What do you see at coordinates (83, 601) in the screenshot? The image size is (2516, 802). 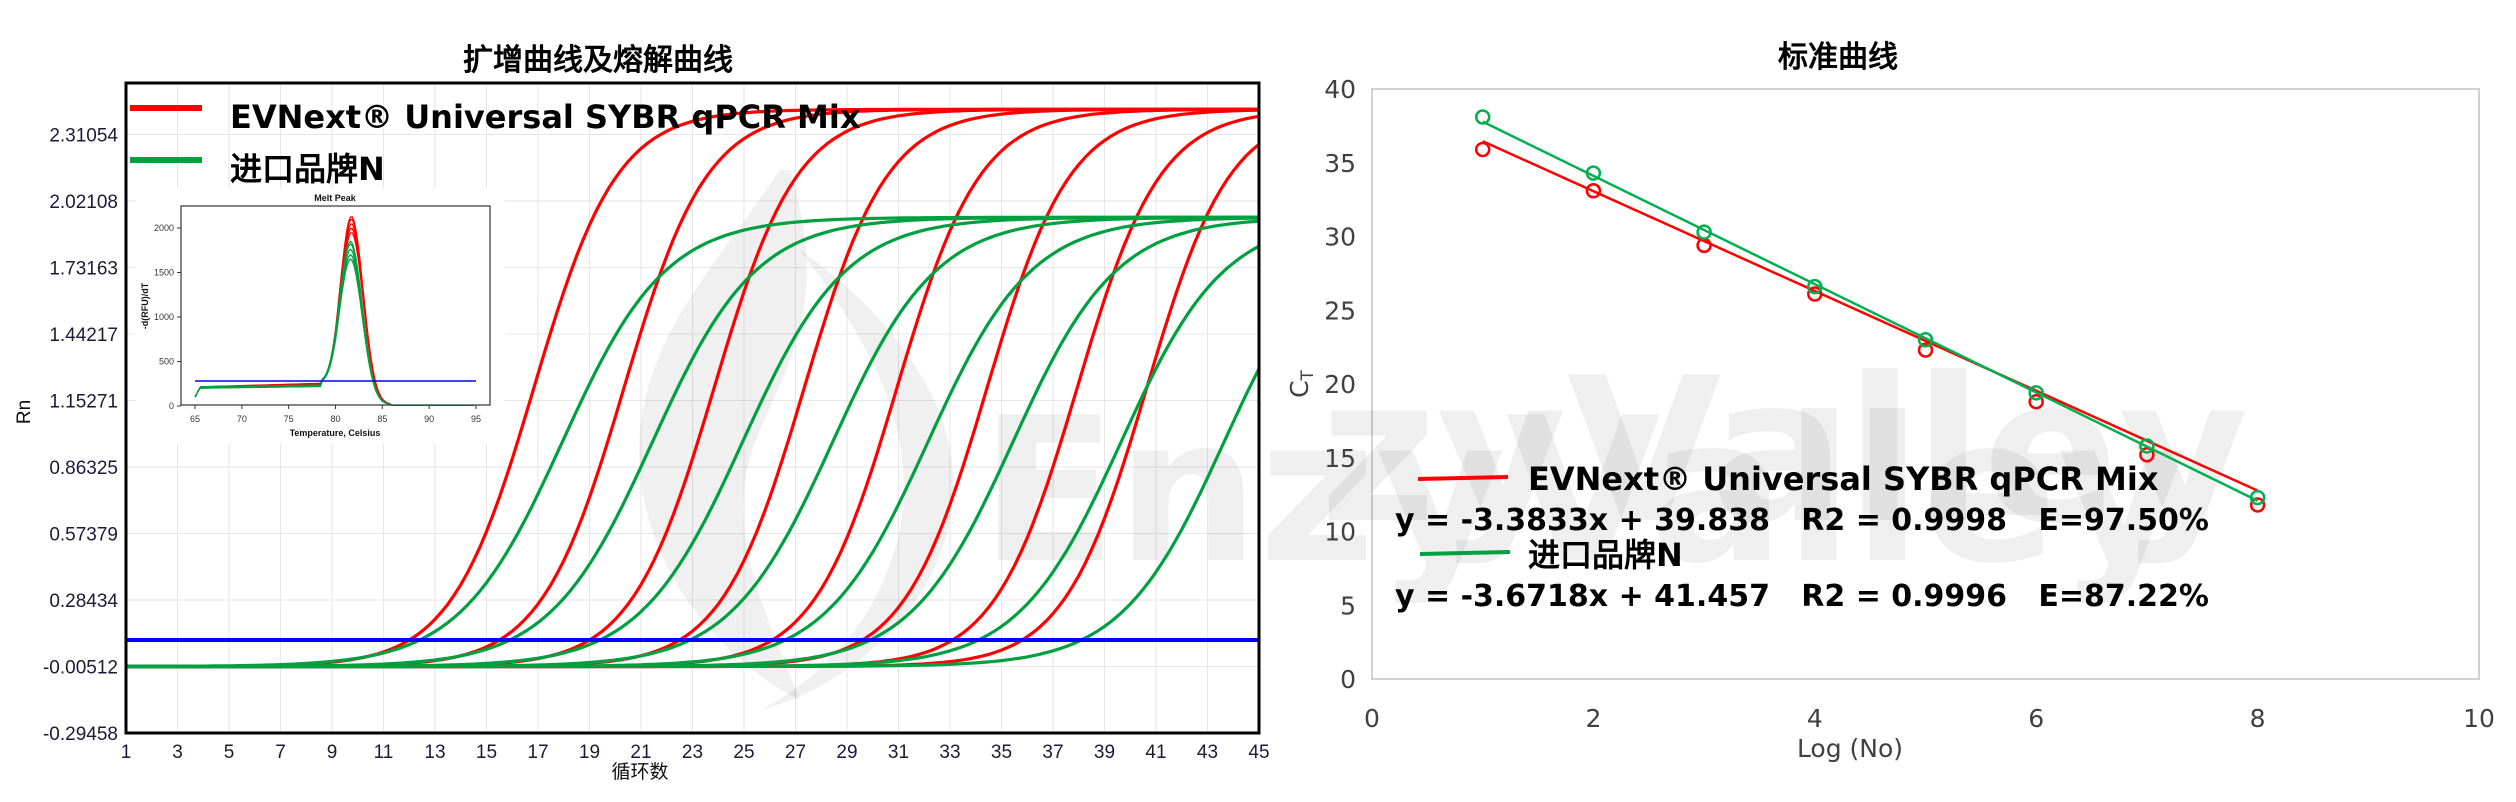 I see `y-tick-label: 0.28434` at bounding box center [83, 601].